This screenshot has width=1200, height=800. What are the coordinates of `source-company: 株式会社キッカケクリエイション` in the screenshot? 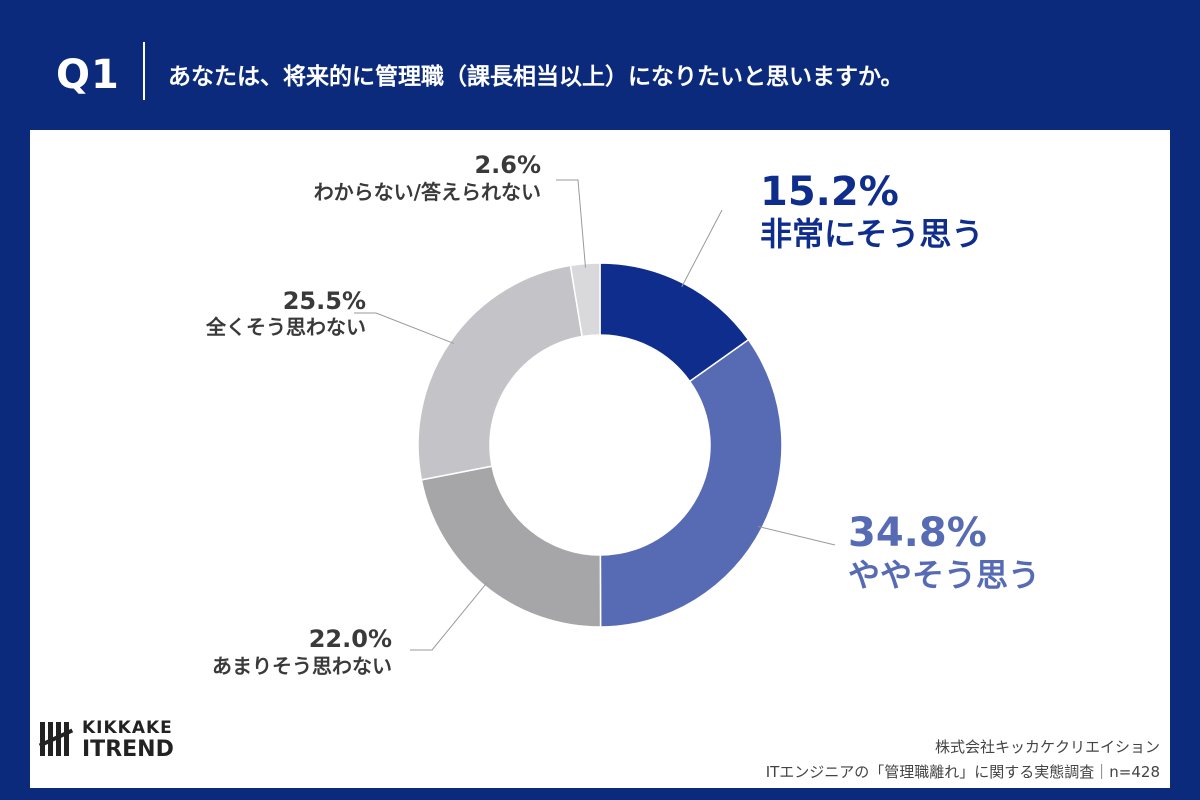 It's located at (1047, 747).